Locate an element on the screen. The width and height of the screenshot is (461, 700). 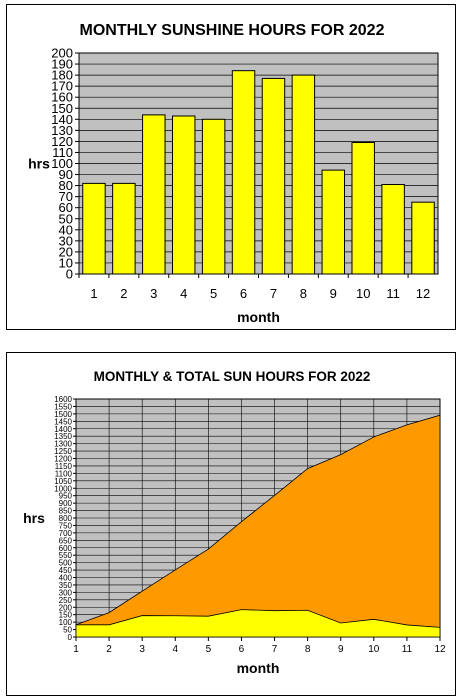
y-tick-label: 1300 is located at coordinates (63, 444).